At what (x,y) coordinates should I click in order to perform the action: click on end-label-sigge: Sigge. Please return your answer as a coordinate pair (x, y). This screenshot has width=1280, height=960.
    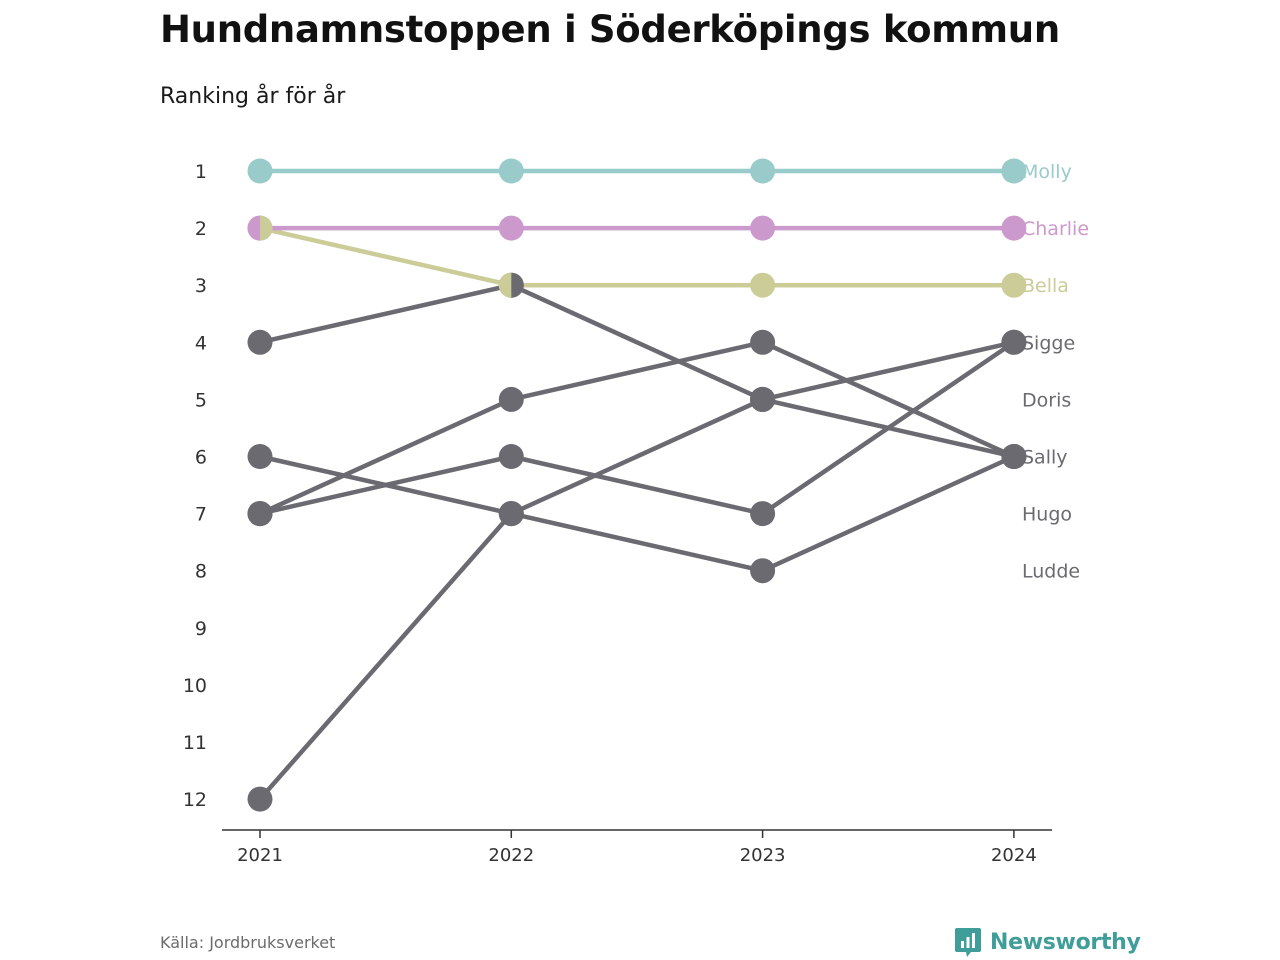
    Looking at the image, I should click on (1048, 343).